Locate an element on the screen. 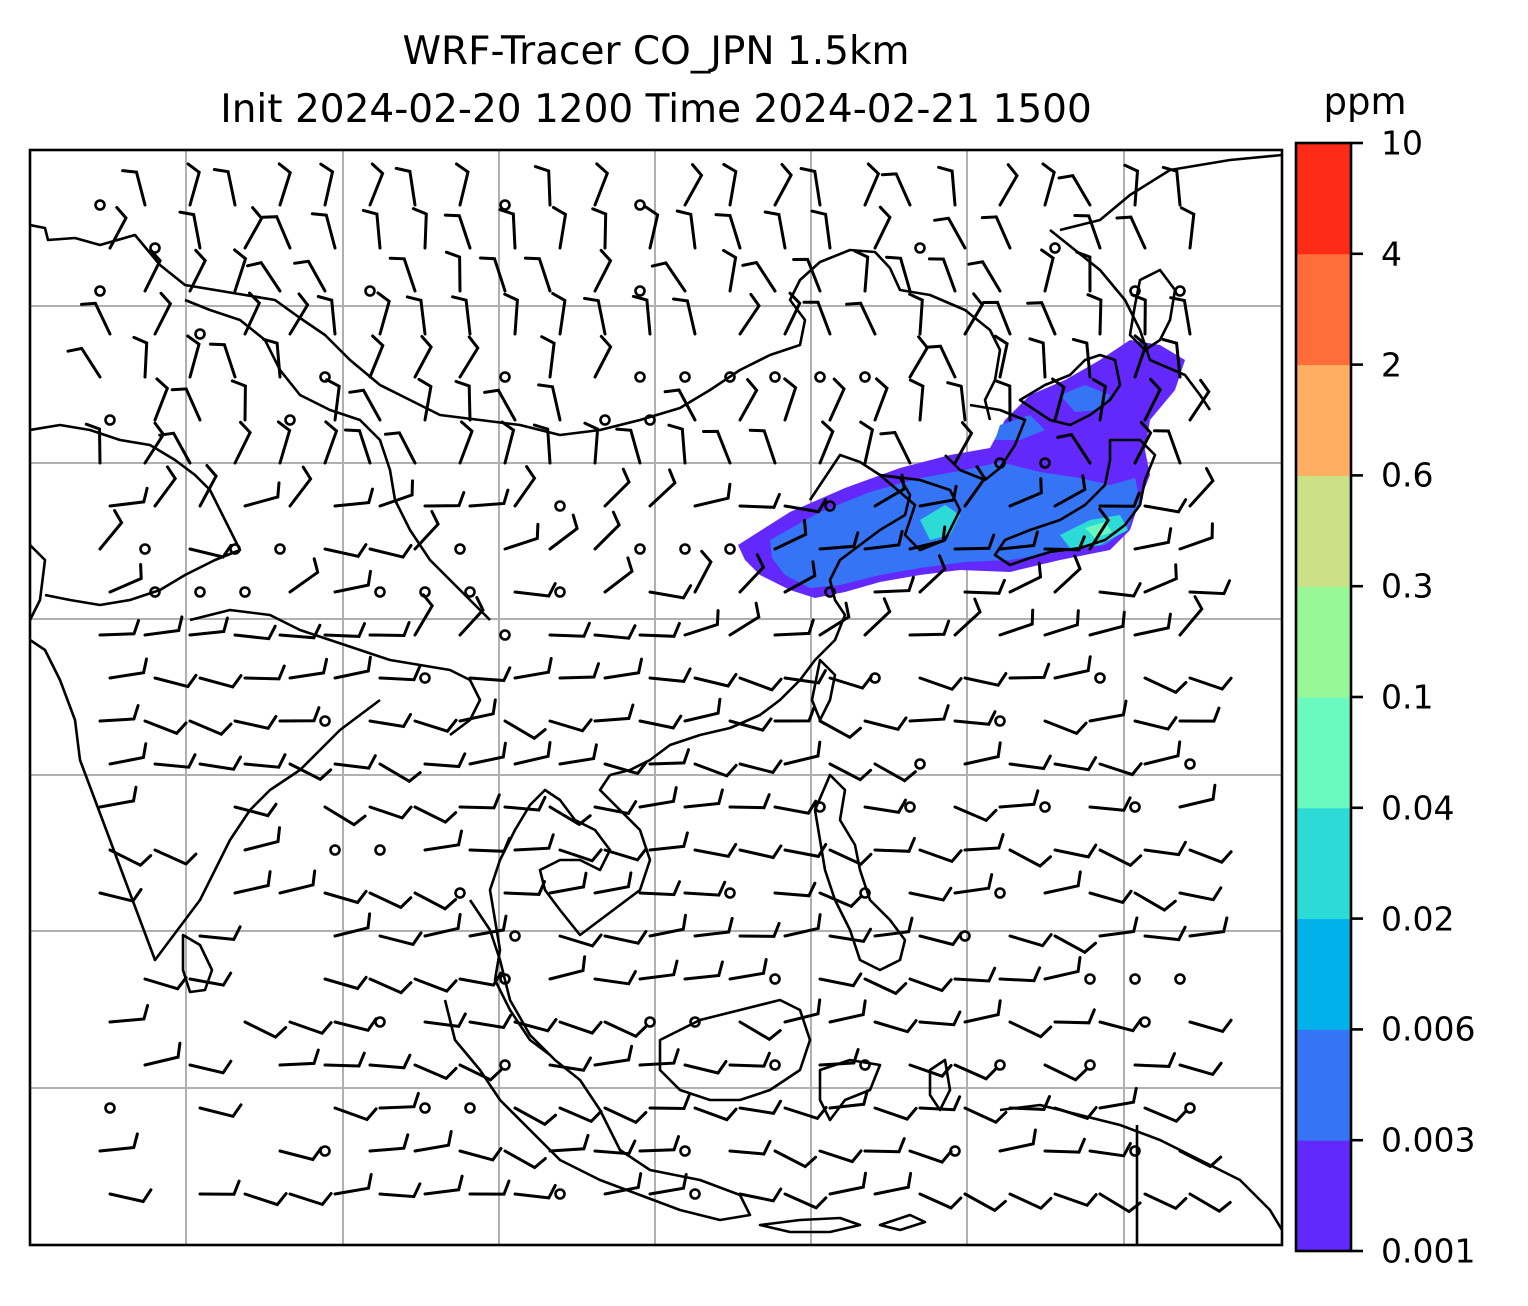  colorbar-tick-label: 0.02 is located at coordinates (1418, 919).